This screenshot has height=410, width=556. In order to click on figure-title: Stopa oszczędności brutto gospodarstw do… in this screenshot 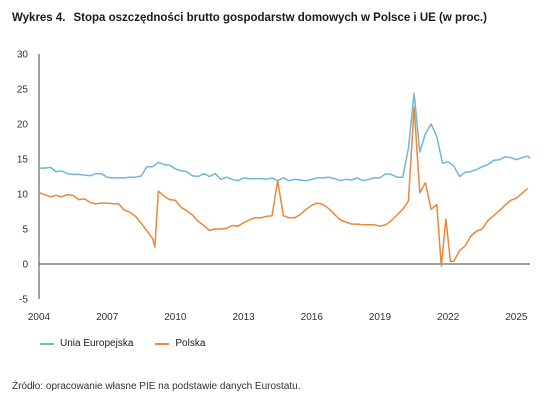, I will do `click(280, 18)`.